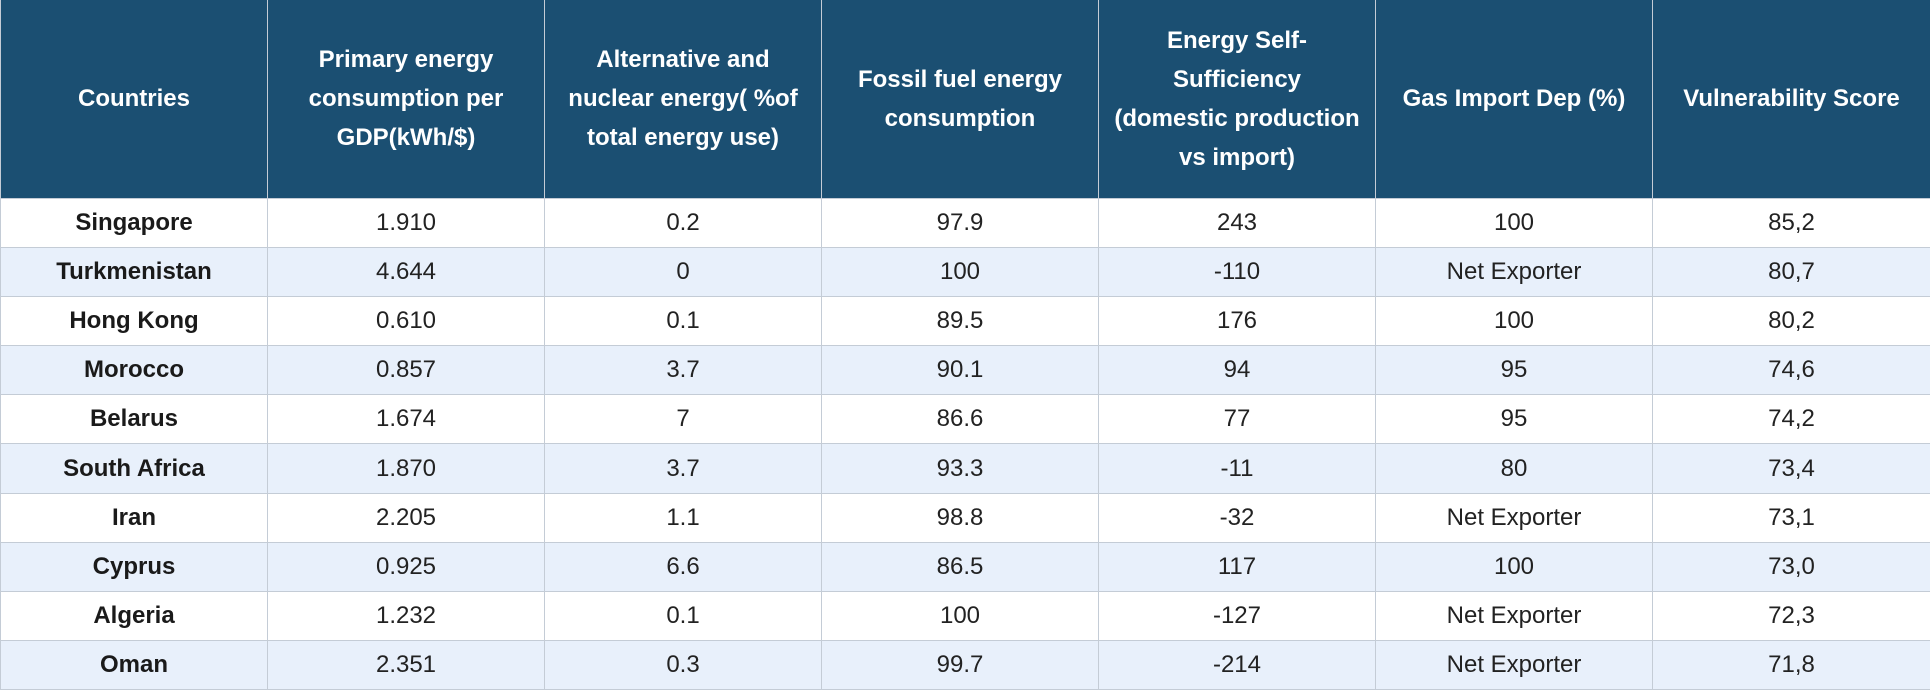 Image resolution: width=1930 pixels, height=690 pixels. What do you see at coordinates (960, 517) in the screenshot?
I see `table-cell: 98.8` at bounding box center [960, 517].